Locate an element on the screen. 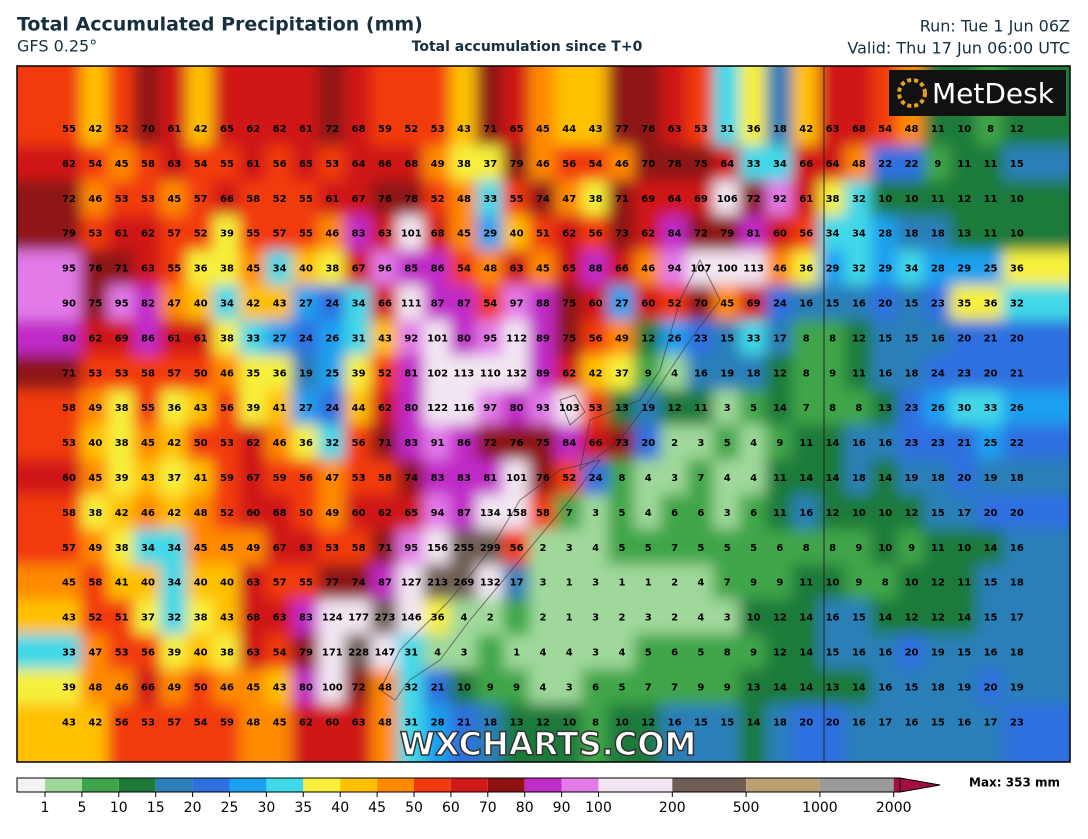 This screenshot has height=839, width=1088. cell-value: 18 is located at coordinates (1017, 653).